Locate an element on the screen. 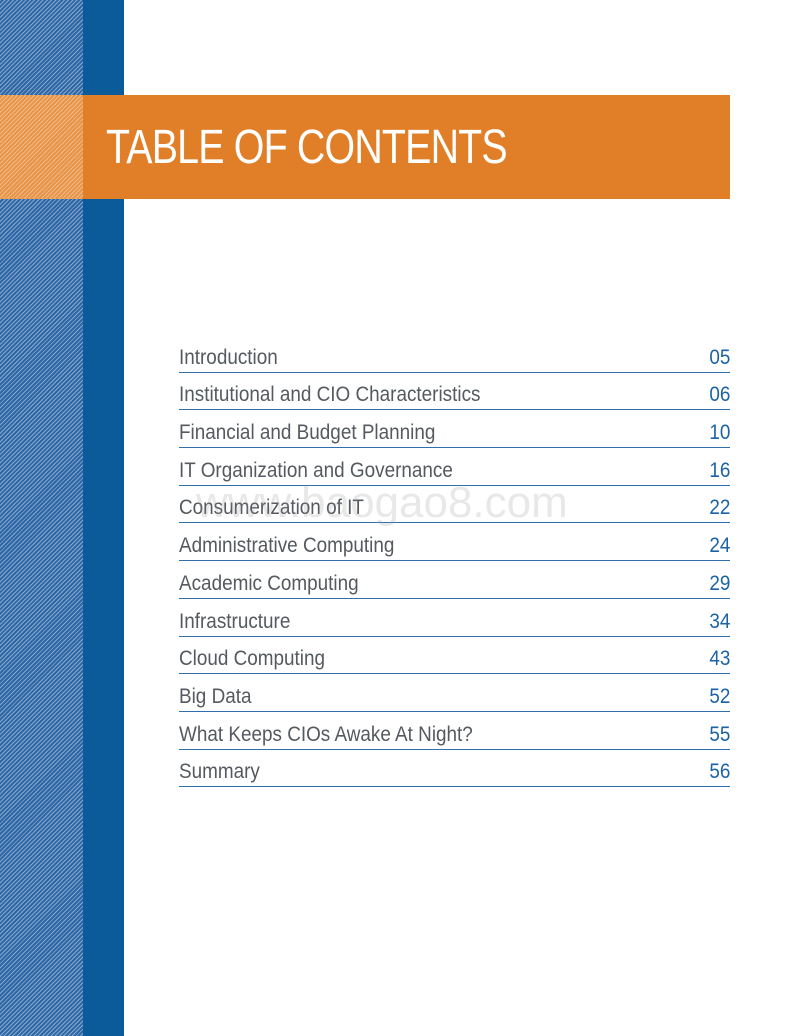 Image resolution: width=800 pixels, height=1036 pixels. toc-entry-page-number: 22 is located at coordinates (719, 508).